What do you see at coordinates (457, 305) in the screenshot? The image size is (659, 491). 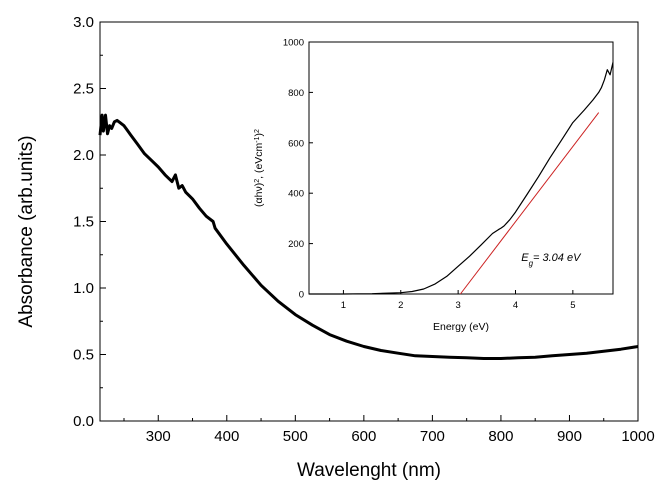 I see `inset-x-tick-label: 3` at bounding box center [457, 305].